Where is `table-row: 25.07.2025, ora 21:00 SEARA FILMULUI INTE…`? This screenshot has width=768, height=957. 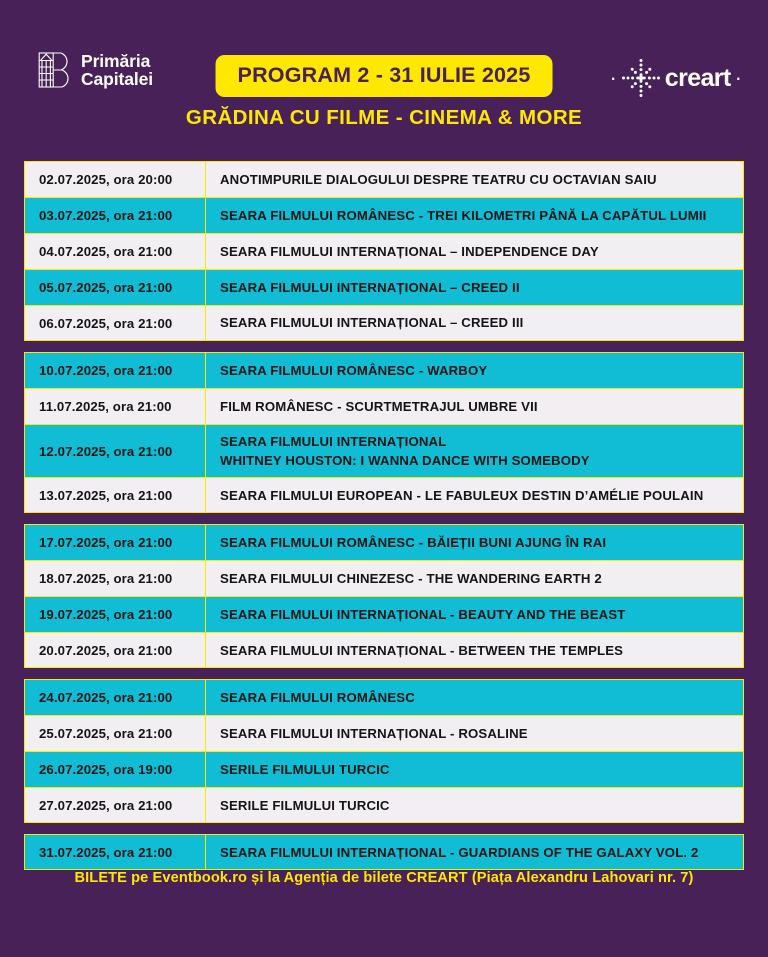 table-row: 25.07.2025, ora 21:00 SEARA FILMULUI INTE… is located at coordinates (384, 733).